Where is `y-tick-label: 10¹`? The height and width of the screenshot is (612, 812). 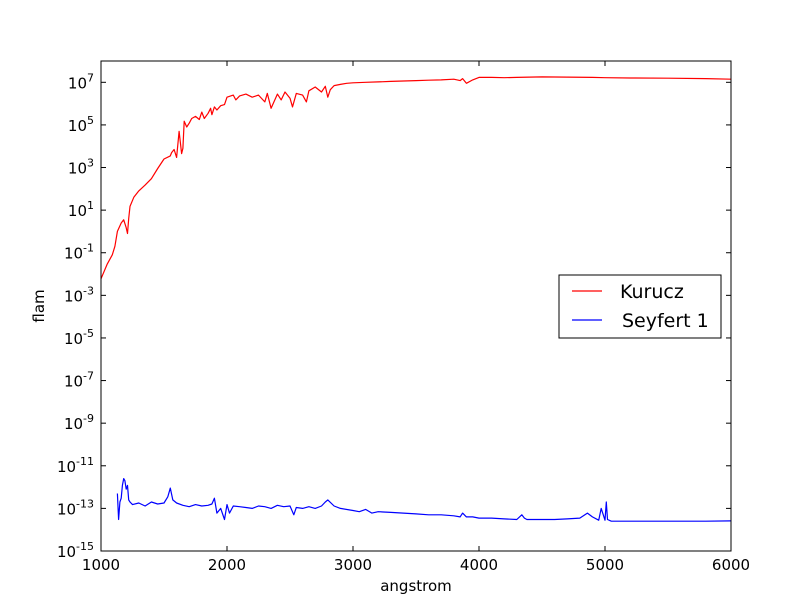 y-tick-label: 10¹ is located at coordinates (81, 209).